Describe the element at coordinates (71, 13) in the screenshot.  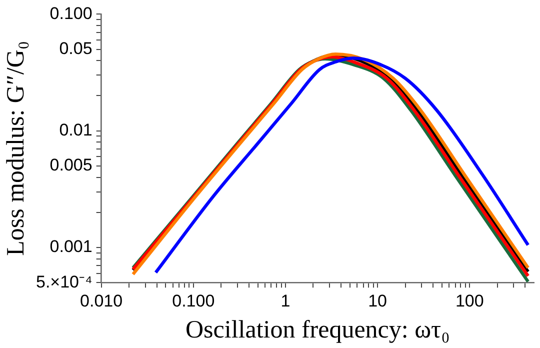
I see `y-tick-label: 0.100` at that location.